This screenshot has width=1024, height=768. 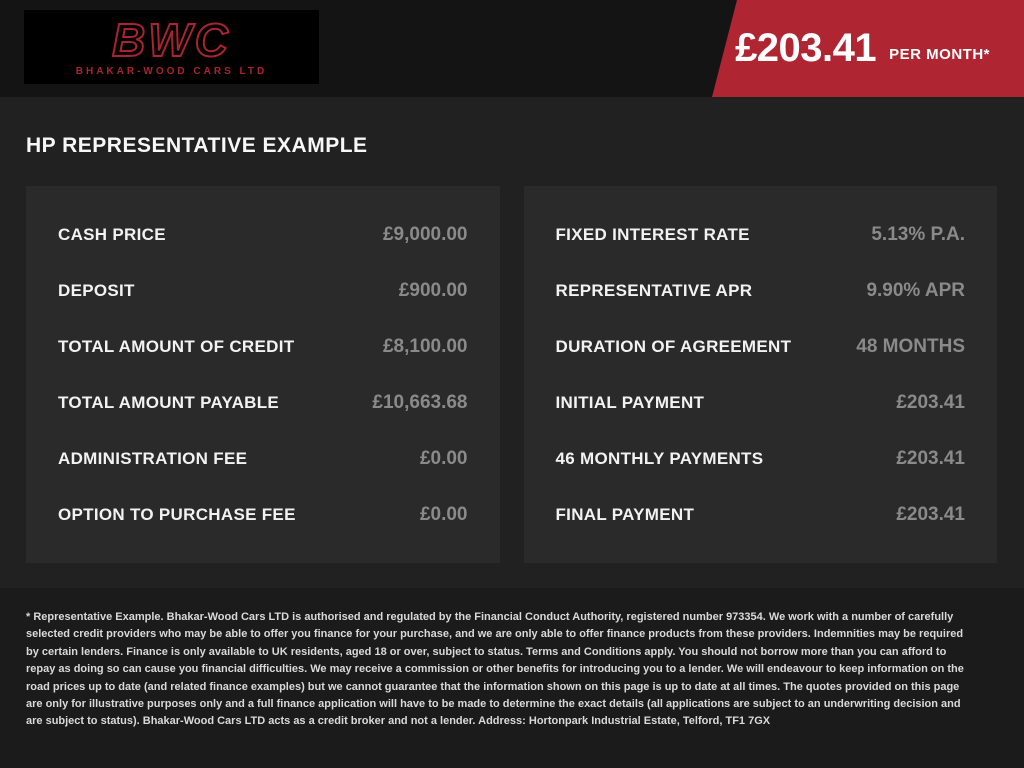 I want to click on row-label: INITIAL PAYMENT, so click(x=630, y=402).